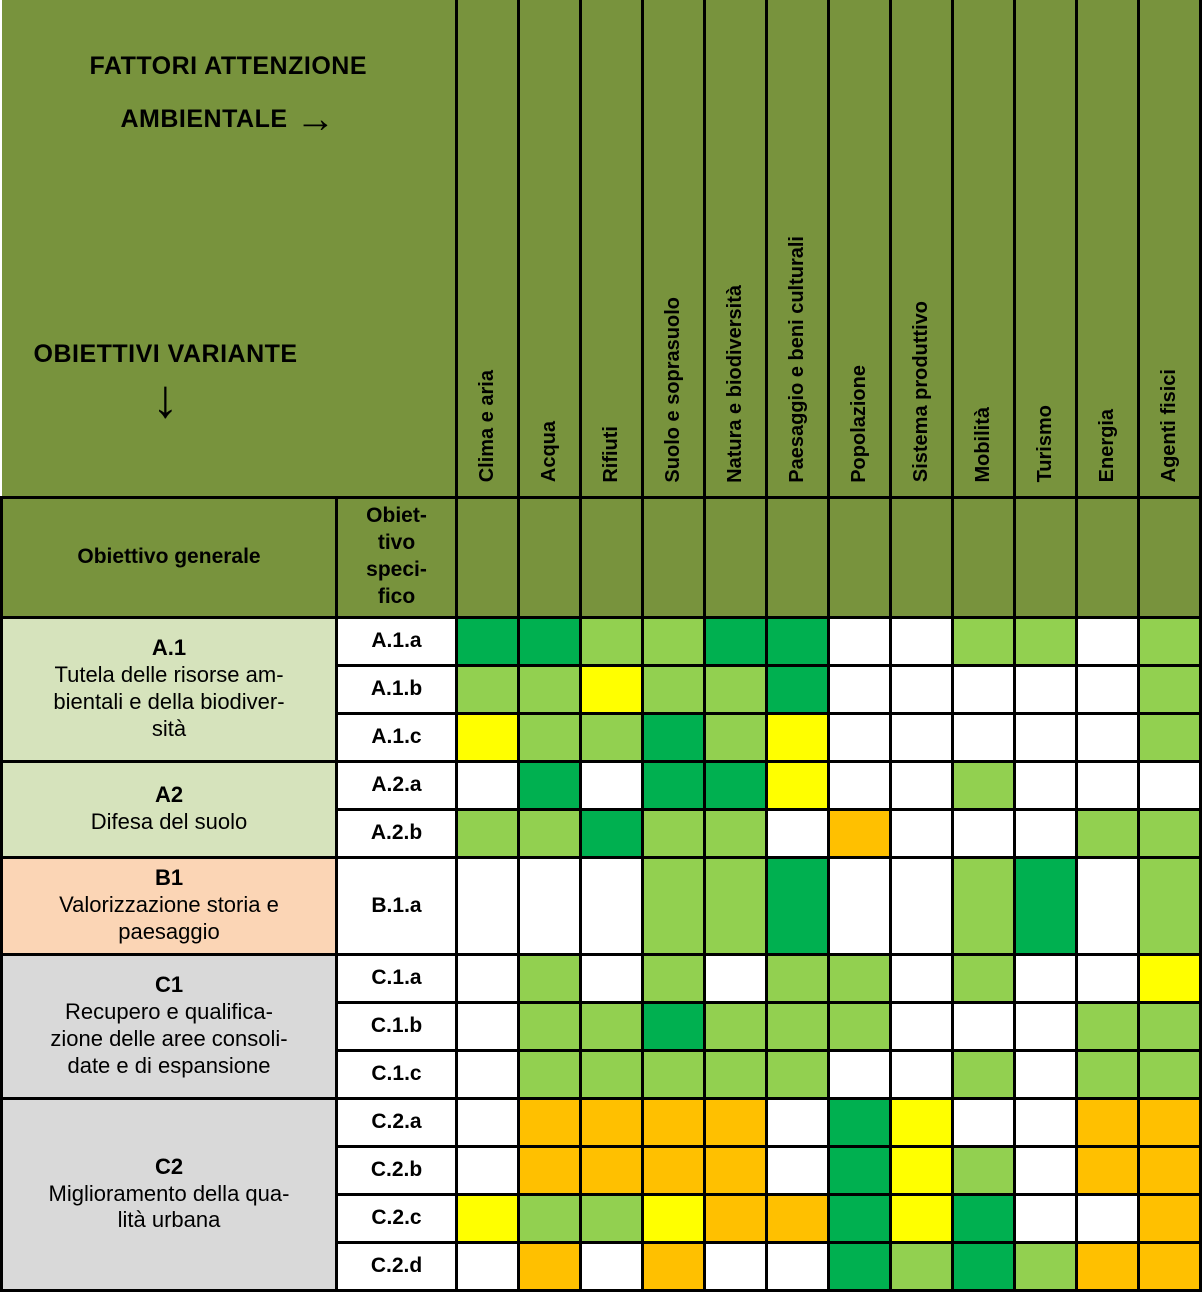  What do you see at coordinates (611, 454) in the screenshot?
I see `column-header-label: Rifiuti` at bounding box center [611, 454].